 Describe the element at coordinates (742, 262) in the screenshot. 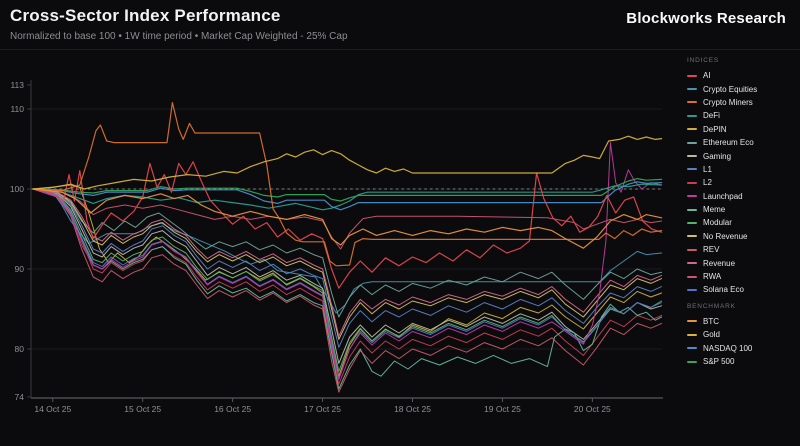

I see `legend-item-revenue: Revenue` at that location.